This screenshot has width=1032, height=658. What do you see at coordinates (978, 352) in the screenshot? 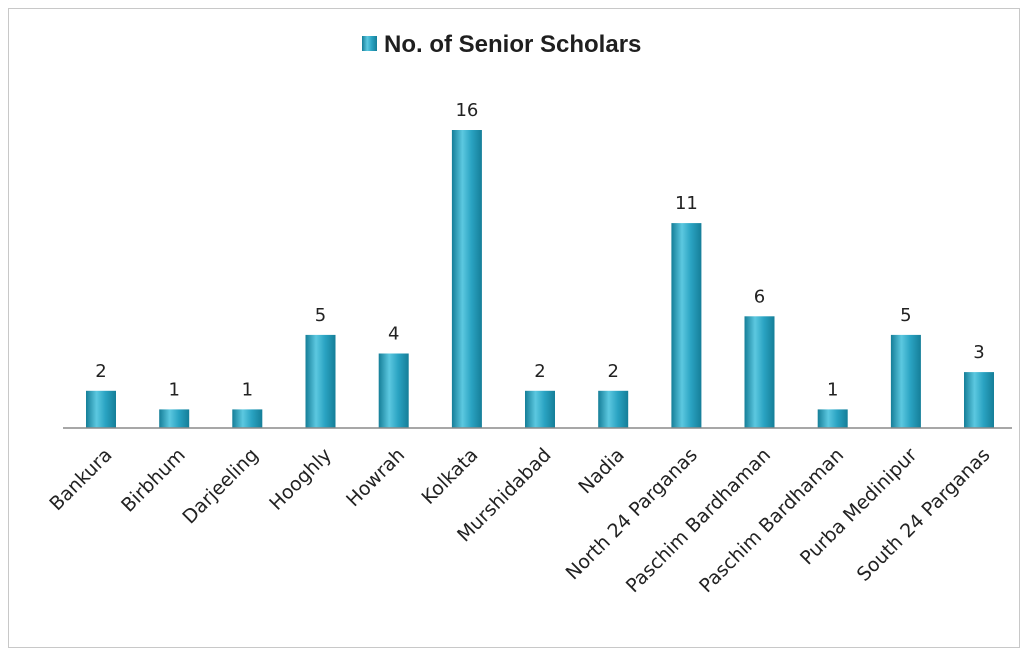
I see `data-label: 3` at bounding box center [978, 352].